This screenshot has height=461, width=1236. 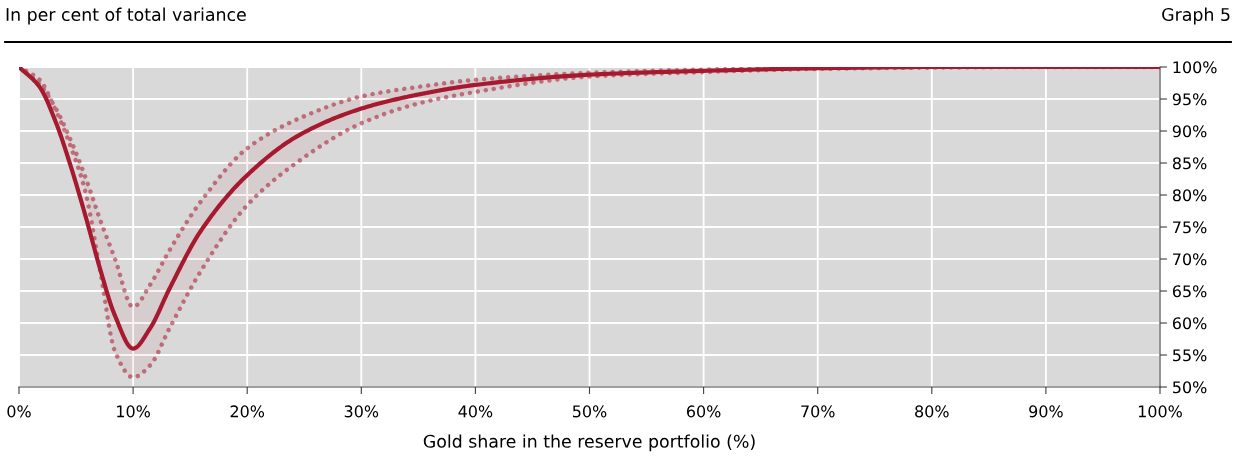 What do you see at coordinates (589, 411) in the screenshot?
I see `x-tick-label: 50%` at bounding box center [589, 411].